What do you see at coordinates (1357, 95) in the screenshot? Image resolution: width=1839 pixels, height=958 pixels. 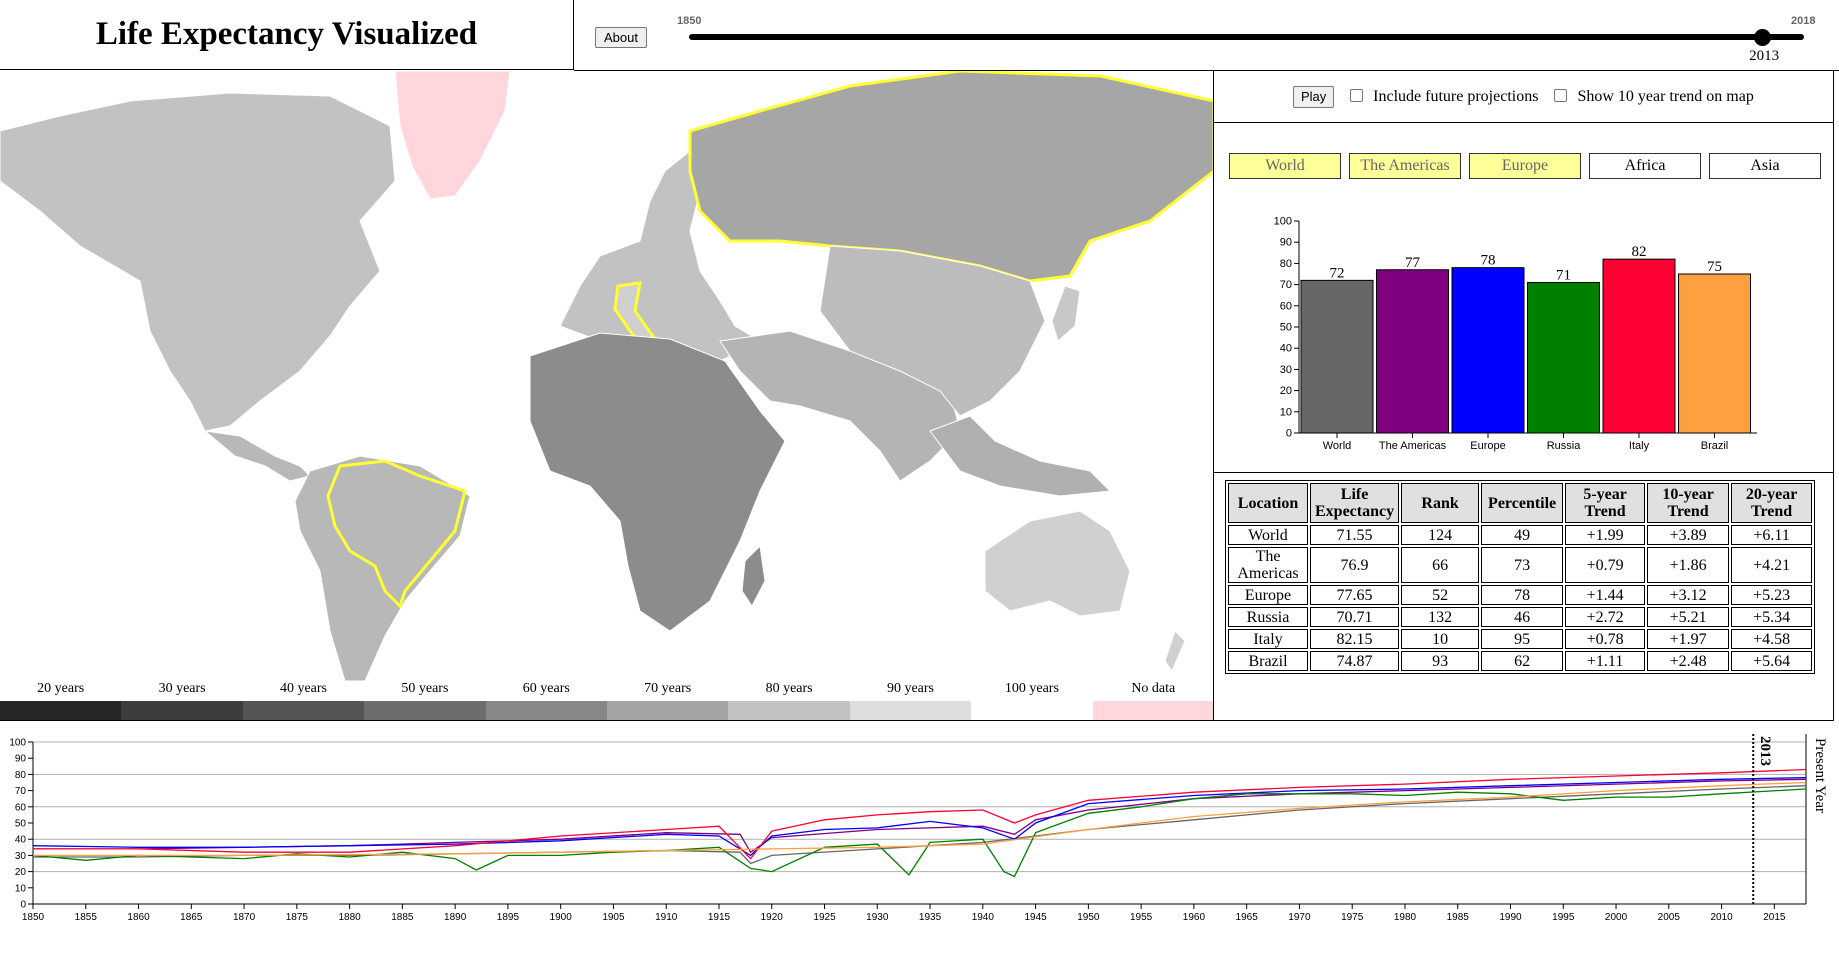 I see `future-projections-checkbox` at bounding box center [1357, 95].